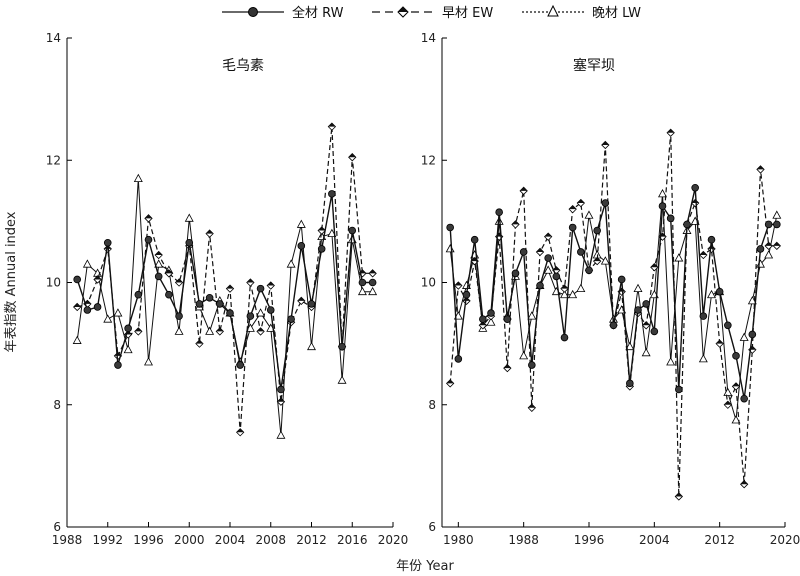  I want to click on legend-entry-ew: 早材 EW, so click(432, 13).